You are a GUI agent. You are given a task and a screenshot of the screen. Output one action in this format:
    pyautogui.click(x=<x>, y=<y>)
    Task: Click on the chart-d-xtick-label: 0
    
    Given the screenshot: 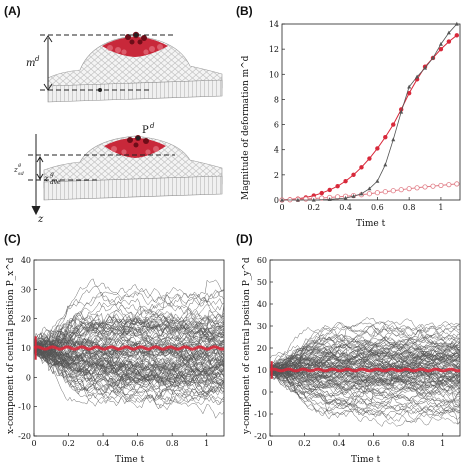 What is the action you would take?
    pyautogui.click(x=269, y=443)
    